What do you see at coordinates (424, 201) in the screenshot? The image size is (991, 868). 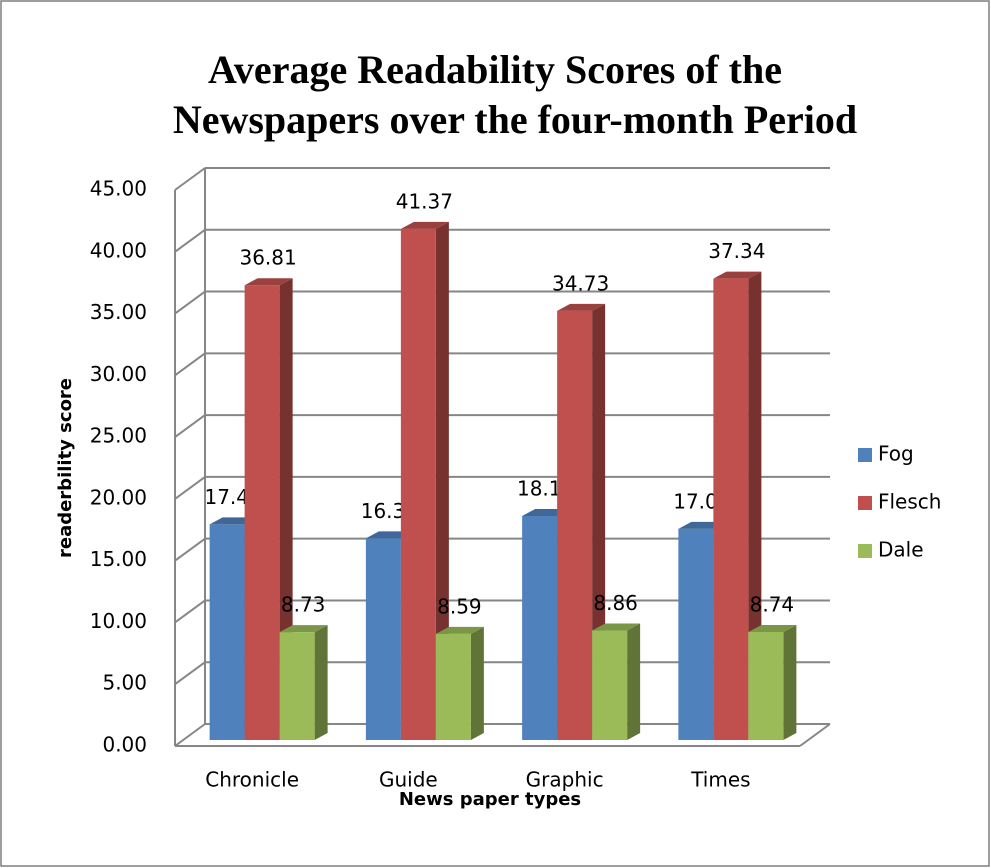 I see `data-label: 41.37` at bounding box center [424, 201].